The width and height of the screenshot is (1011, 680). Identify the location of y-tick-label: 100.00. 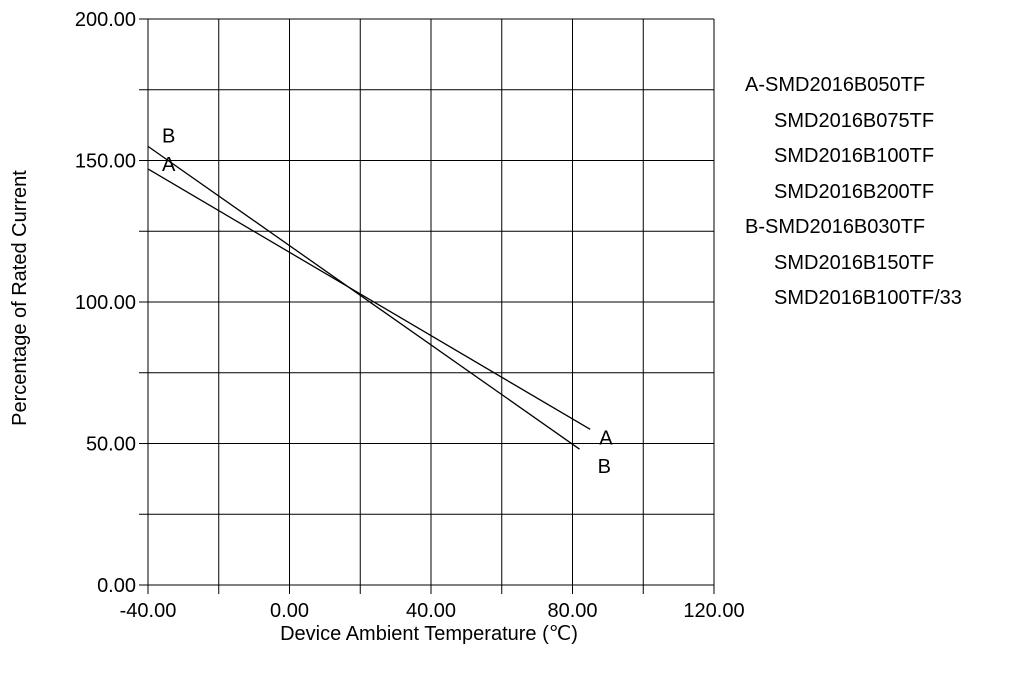
(105, 303).